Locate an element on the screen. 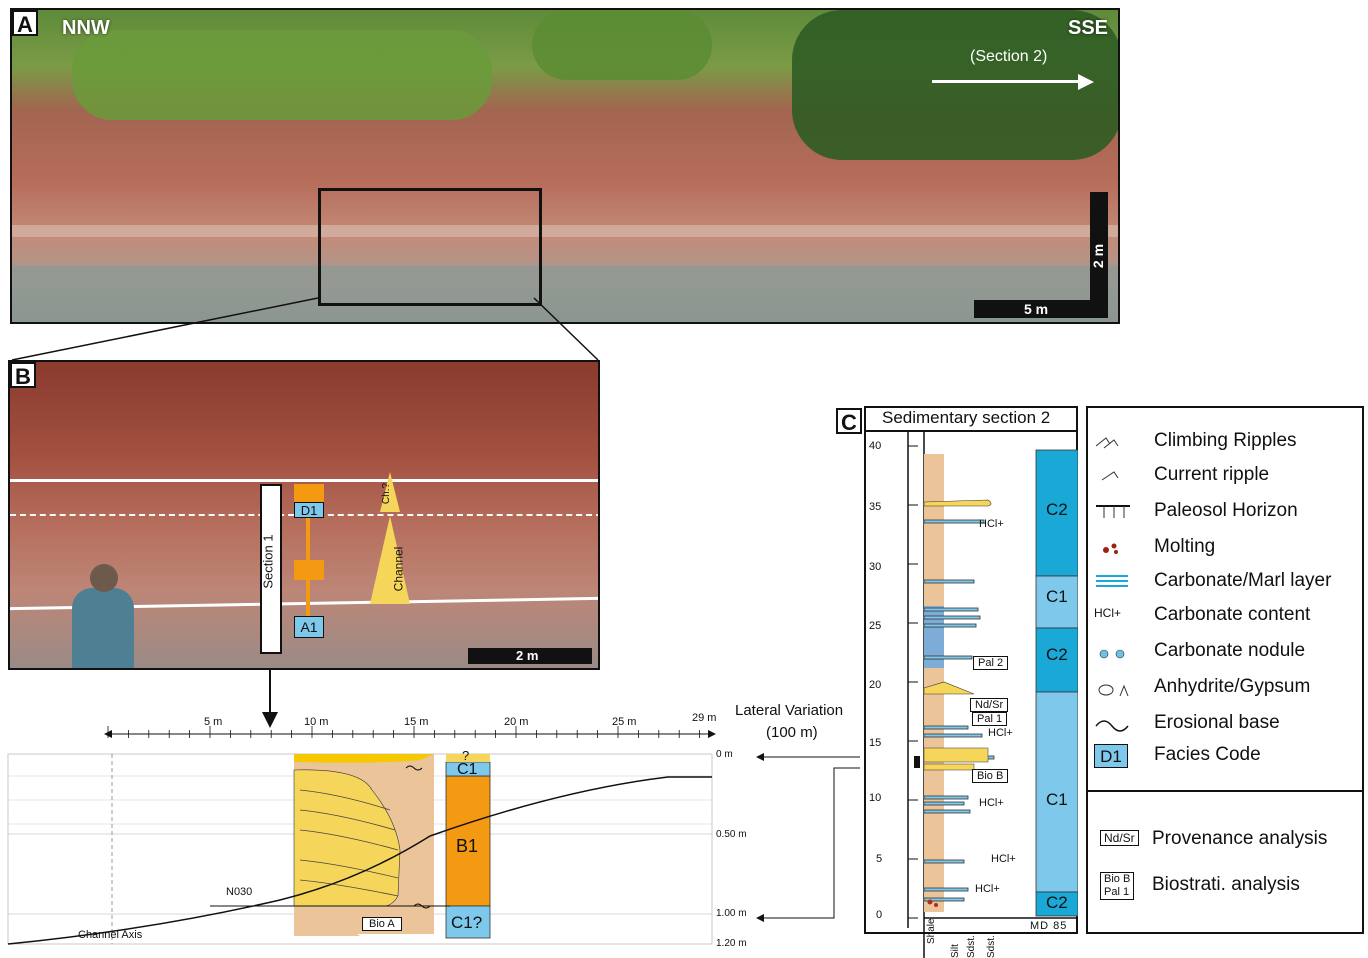  facies-block-c2-top: C2 is located at coordinates (1057, 509).